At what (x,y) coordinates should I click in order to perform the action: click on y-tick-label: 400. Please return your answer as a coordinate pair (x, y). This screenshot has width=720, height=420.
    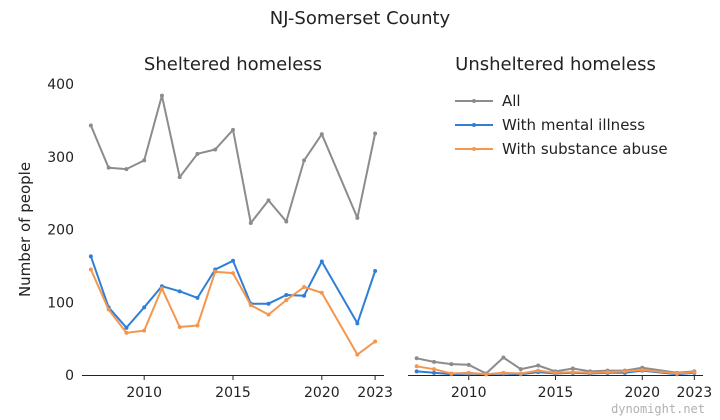
    Looking at the image, I should click on (60, 85).